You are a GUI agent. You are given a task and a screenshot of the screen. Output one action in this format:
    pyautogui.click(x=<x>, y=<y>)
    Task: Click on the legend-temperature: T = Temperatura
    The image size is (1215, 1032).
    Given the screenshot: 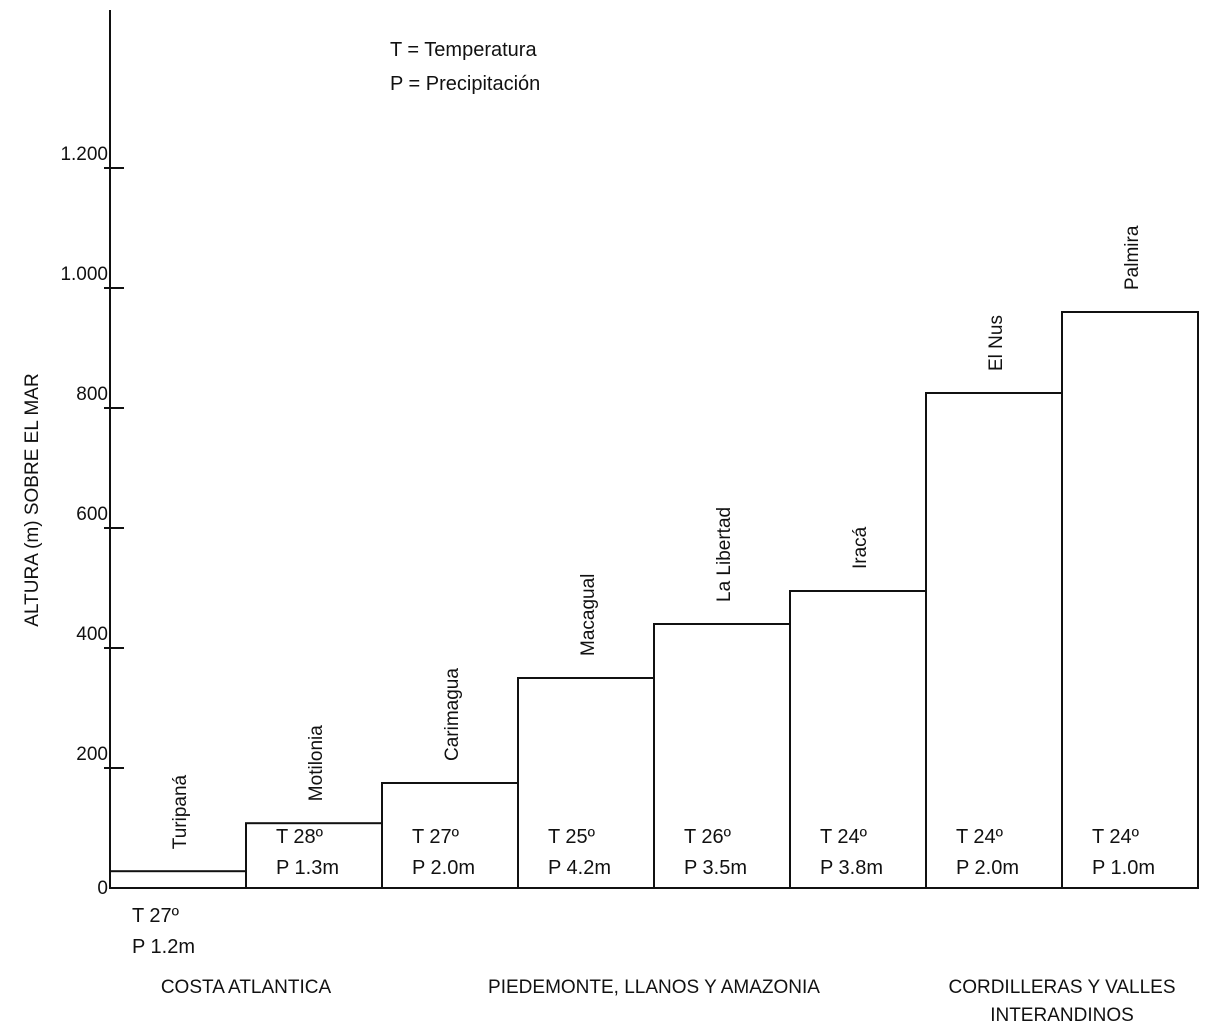 What is the action you would take?
    pyautogui.click(x=463, y=50)
    